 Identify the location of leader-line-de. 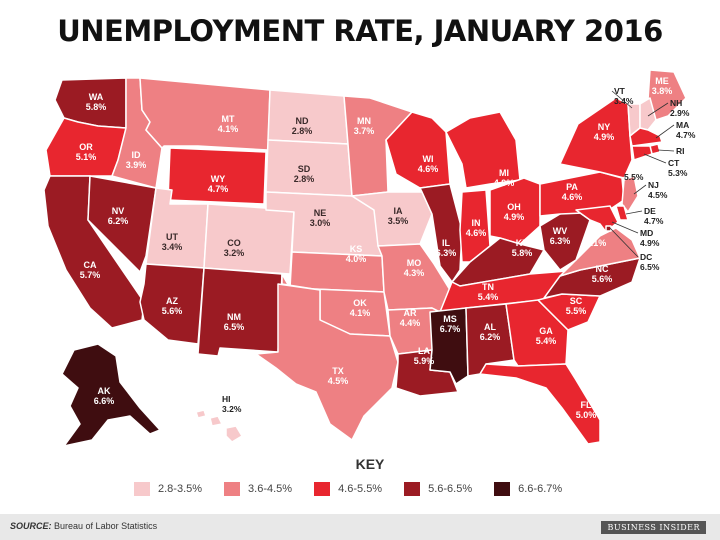
(634, 212).